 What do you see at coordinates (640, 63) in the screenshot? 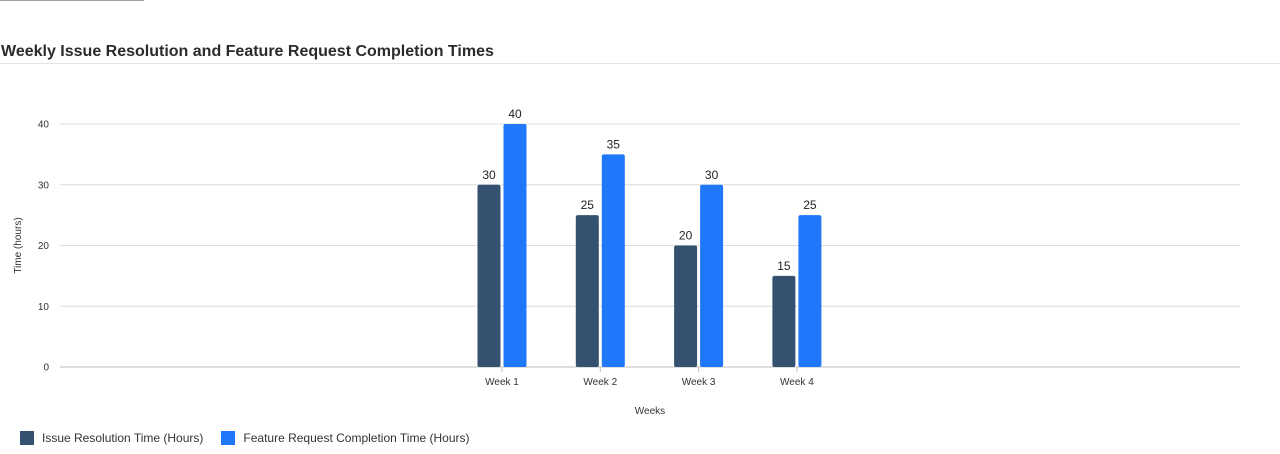
I see `title-divider` at bounding box center [640, 63].